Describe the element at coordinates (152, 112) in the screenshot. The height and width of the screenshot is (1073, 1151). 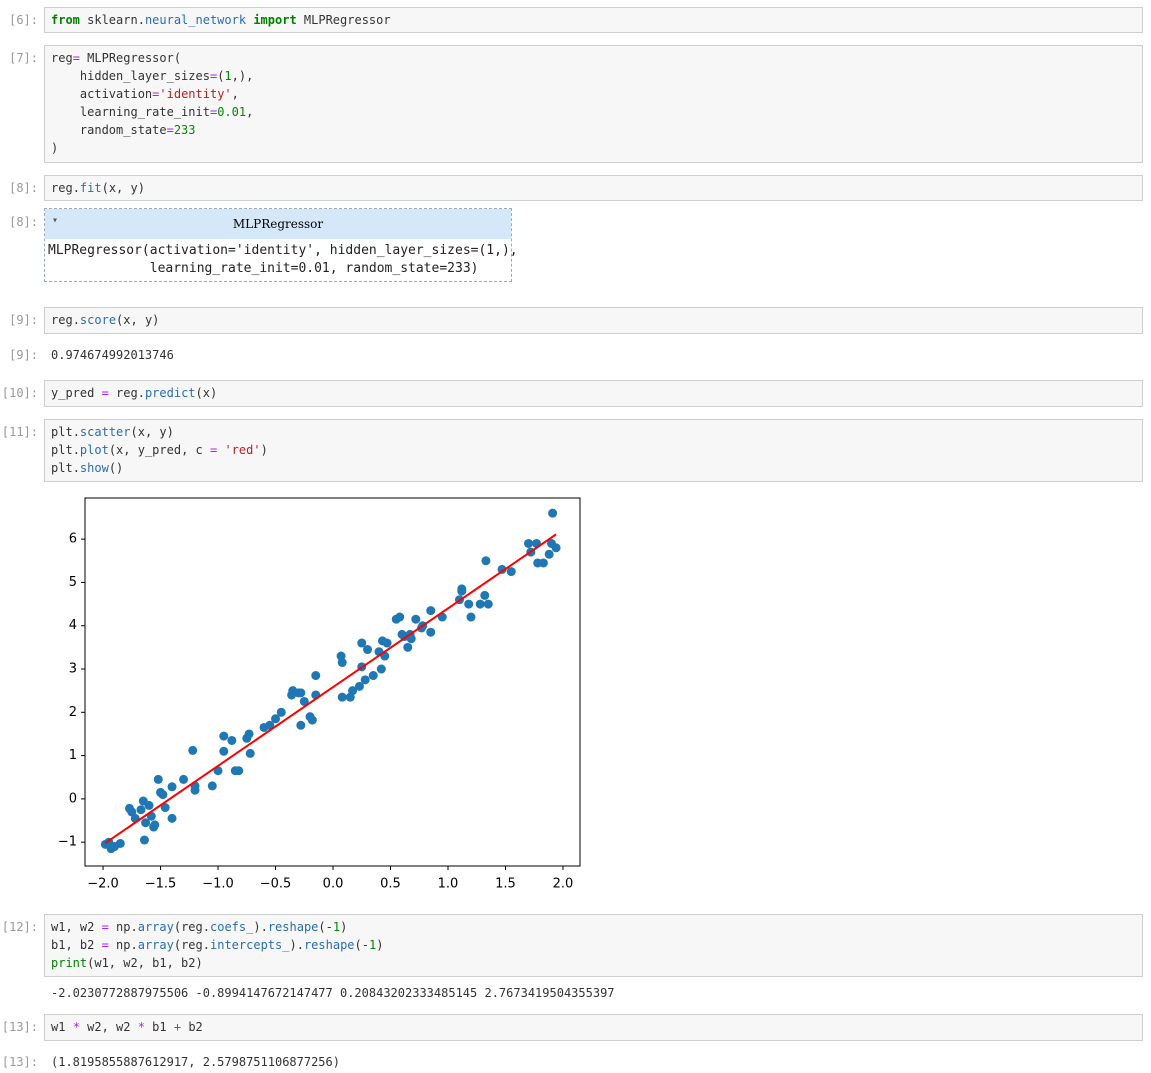
I see `code-line: learning_rate_init=0.01,` at that location.